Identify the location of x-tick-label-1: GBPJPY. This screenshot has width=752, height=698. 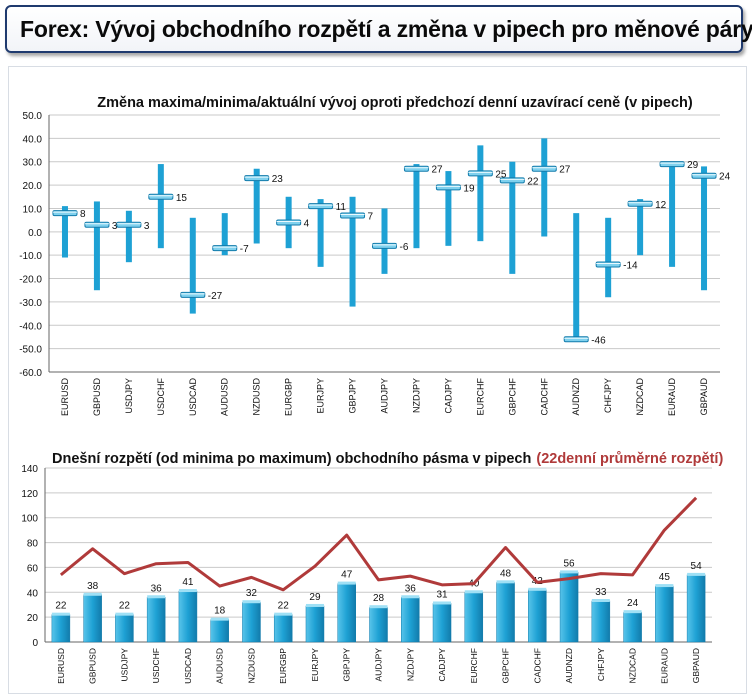
(353, 396).